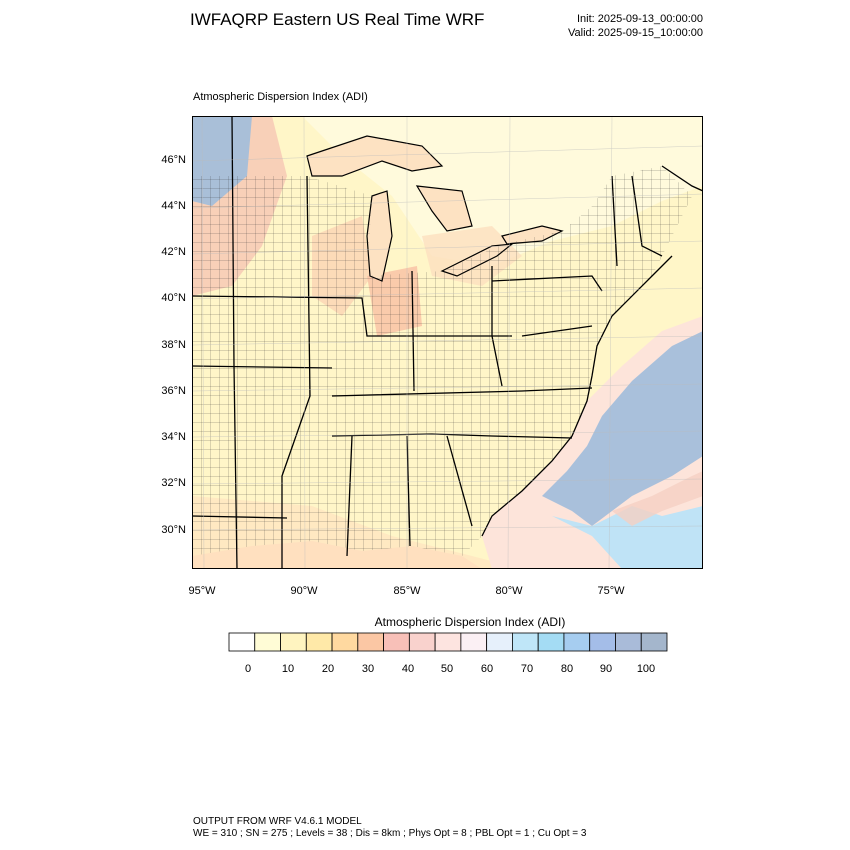 Image resolution: width=850 pixels, height=850 pixels. What do you see at coordinates (248, 669) in the screenshot?
I see `colorbar-label-0: 0` at bounding box center [248, 669].